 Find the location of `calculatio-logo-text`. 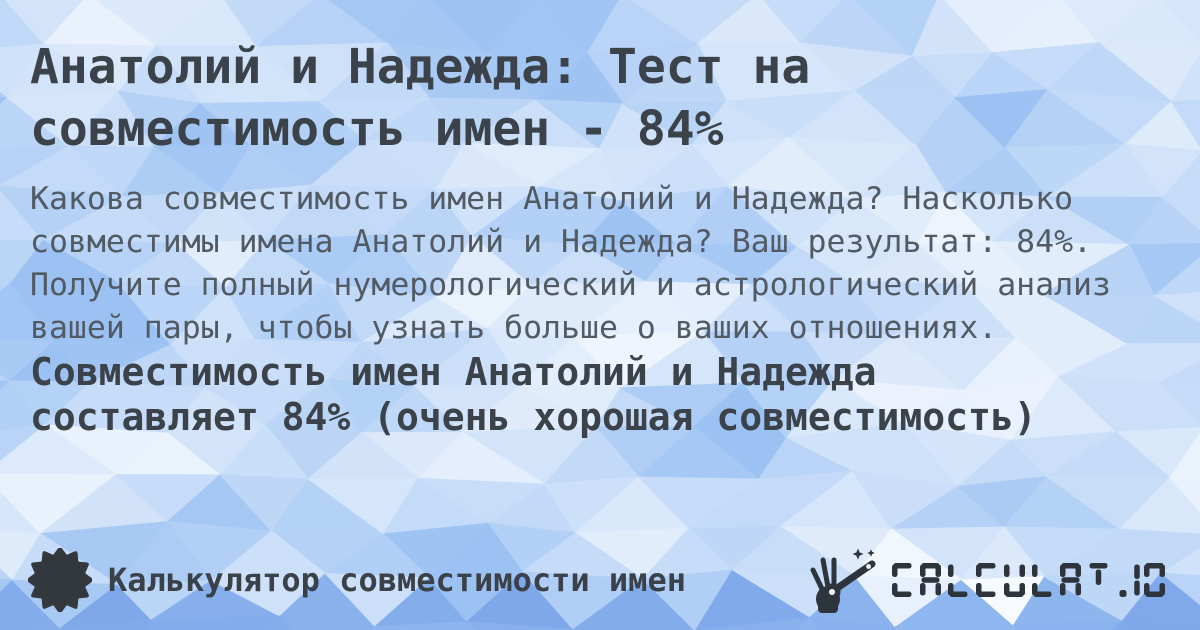

calculatio-logo-text is located at coordinates (1028, 580).